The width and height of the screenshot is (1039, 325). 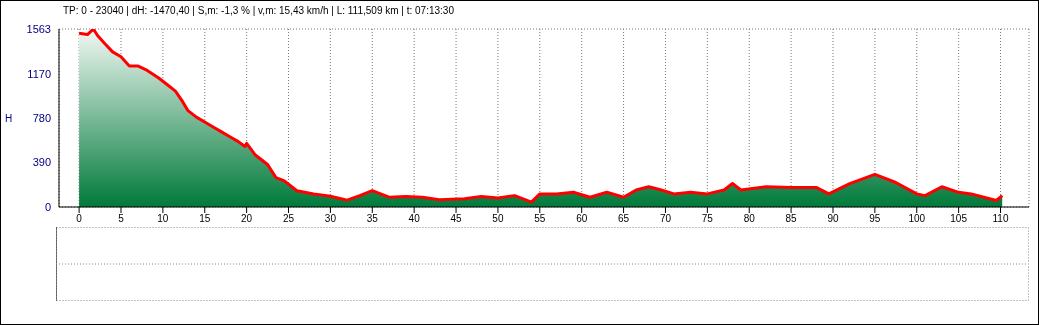 What do you see at coordinates (47, 206) in the screenshot?
I see `y-tick-label: 0` at bounding box center [47, 206].